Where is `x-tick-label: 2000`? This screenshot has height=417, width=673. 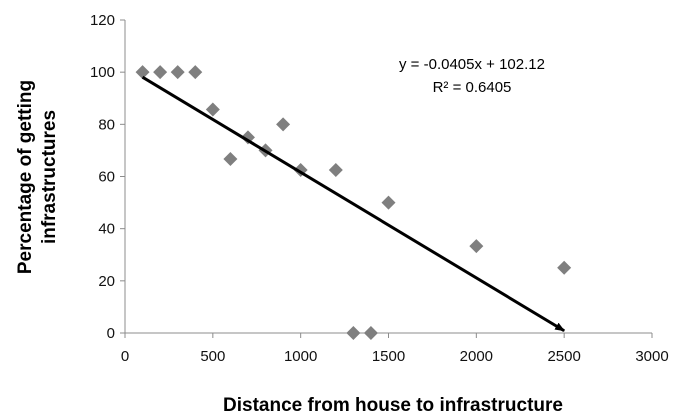
x-tick-label: 2000 is located at coordinates (476, 356).